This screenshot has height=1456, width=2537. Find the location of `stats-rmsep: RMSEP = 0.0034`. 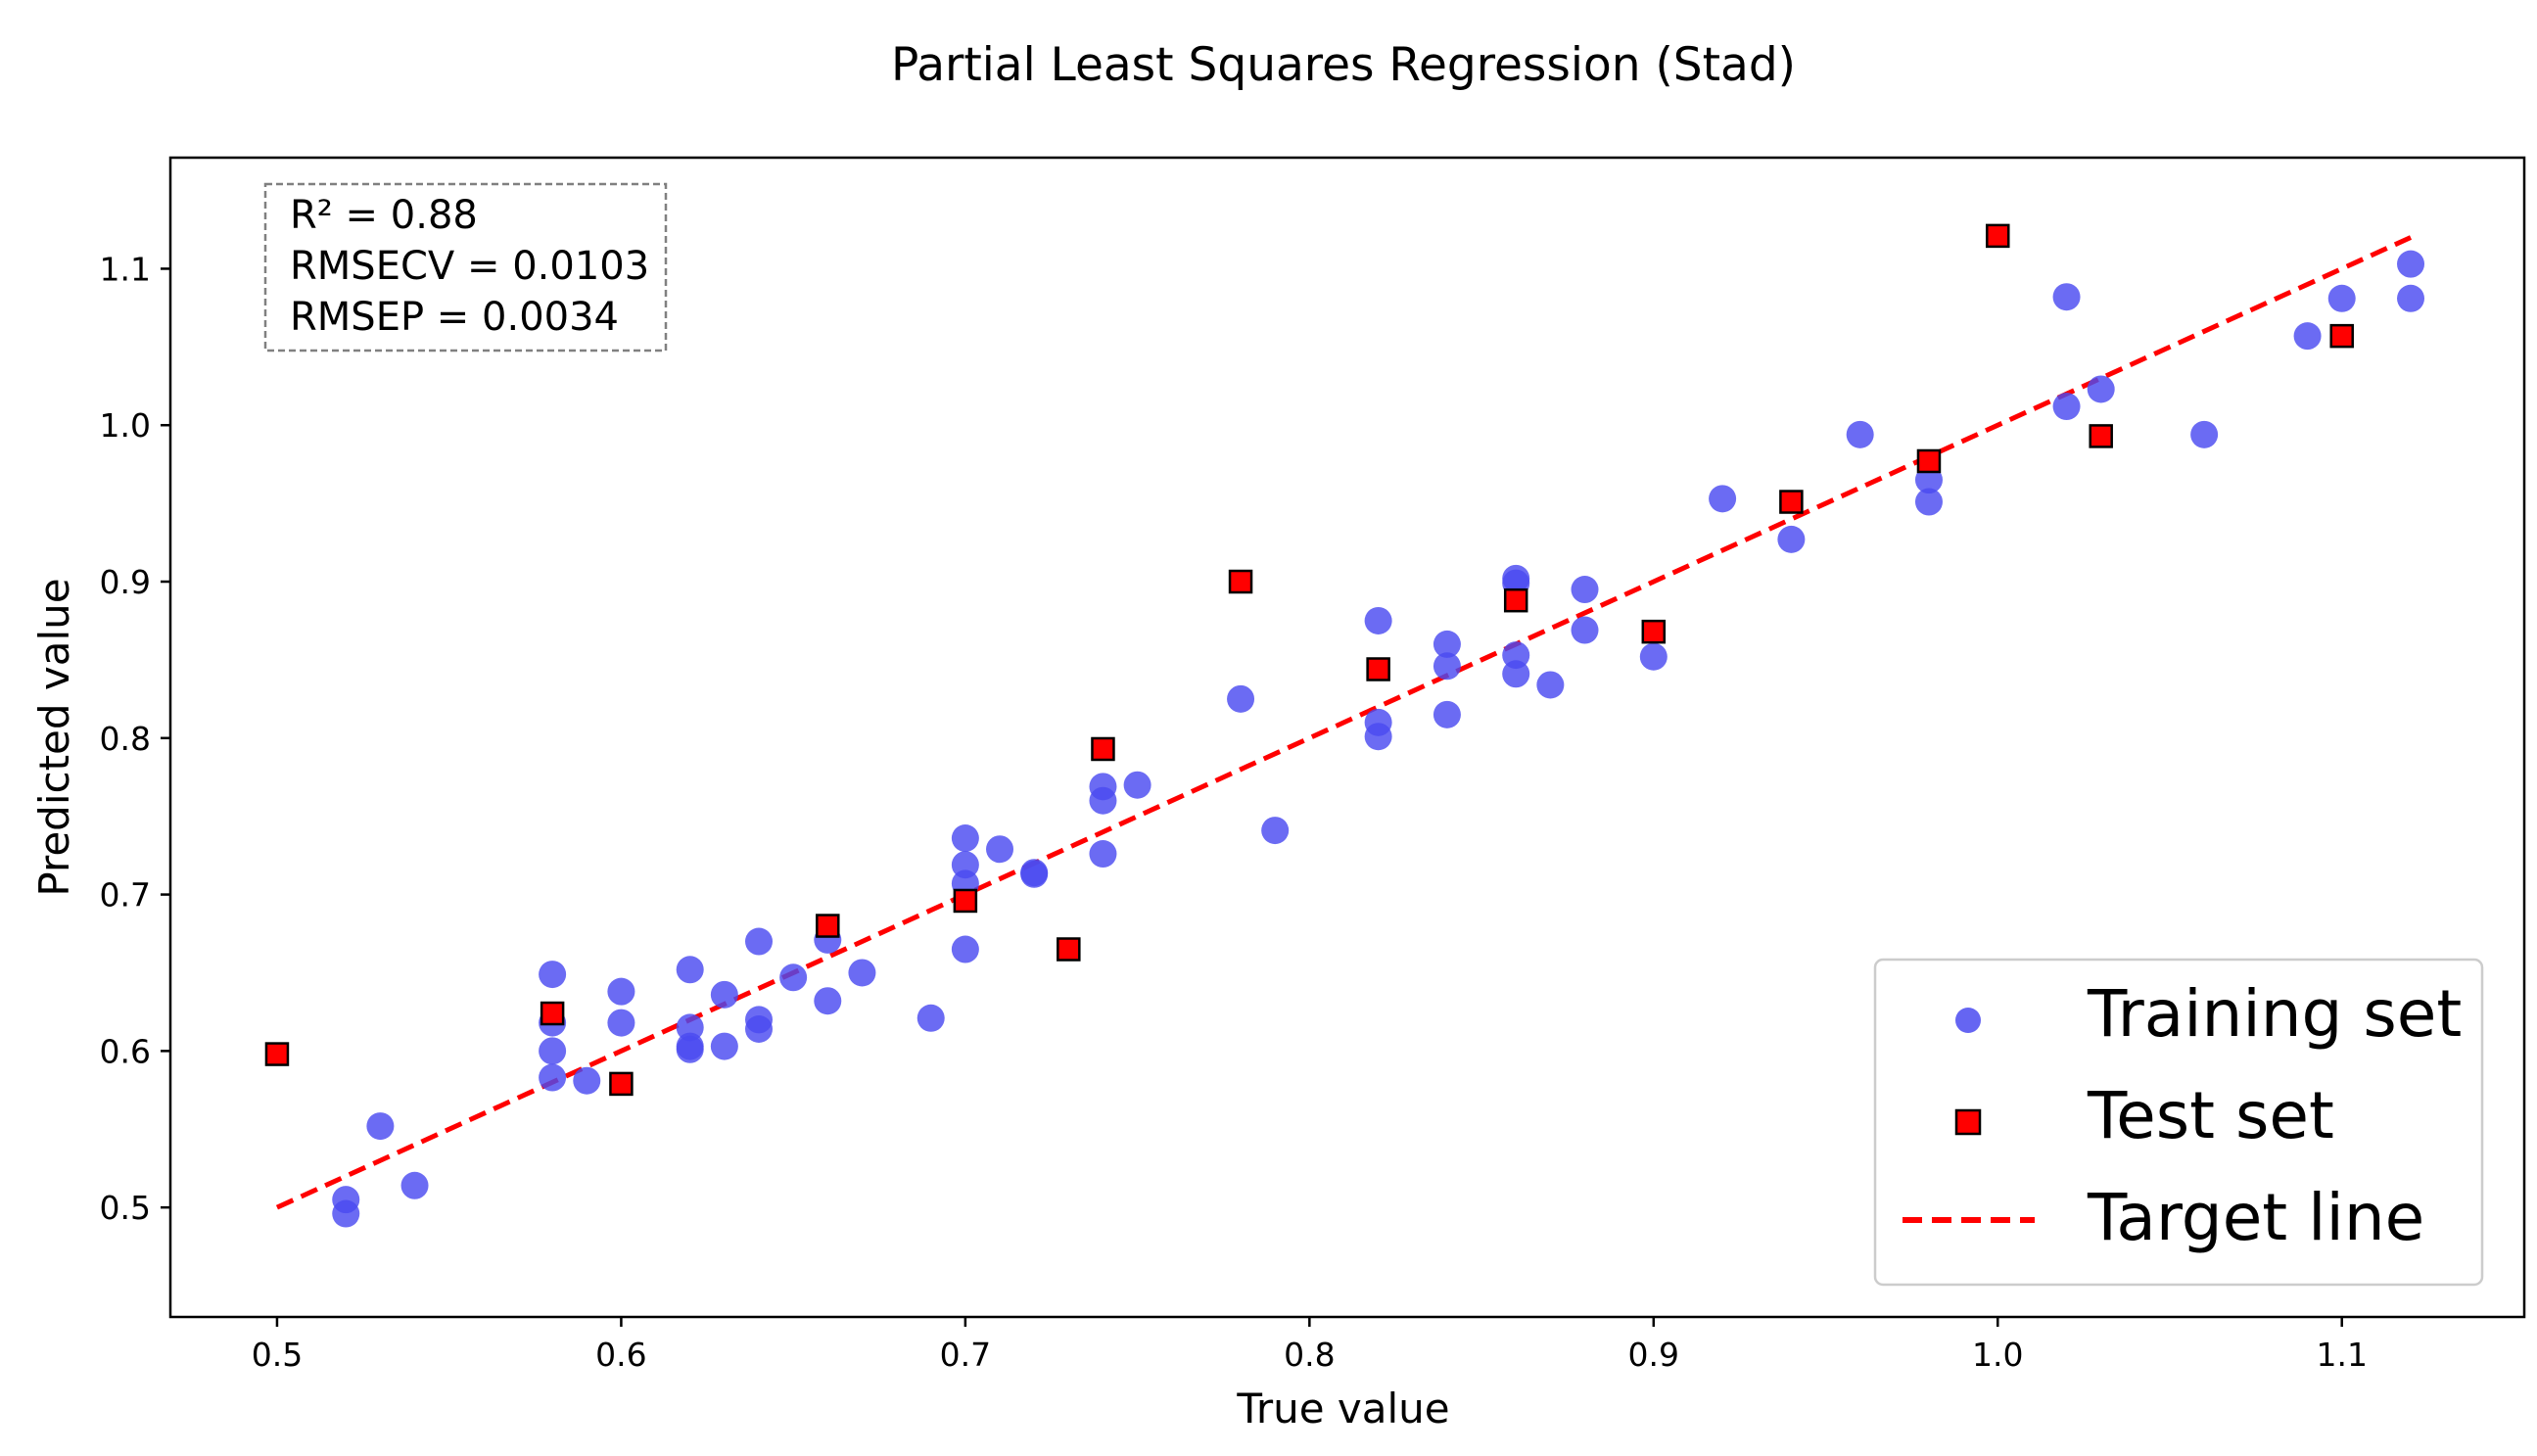

stats-rmsep: RMSEP = 0.0034 is located at coordinates (454, 317).